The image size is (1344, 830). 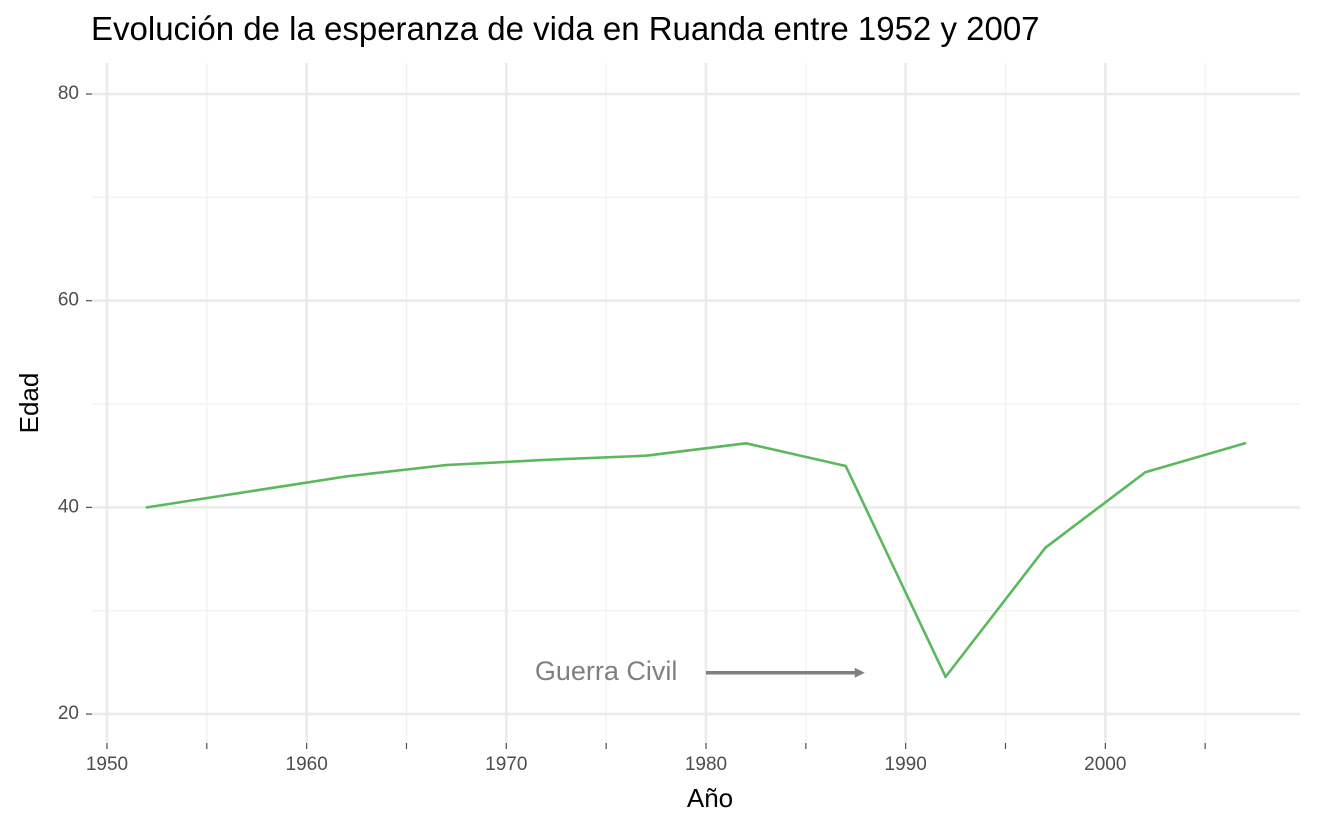 I want to click on x-tick-label: 1950, so click(x=107, y=764).